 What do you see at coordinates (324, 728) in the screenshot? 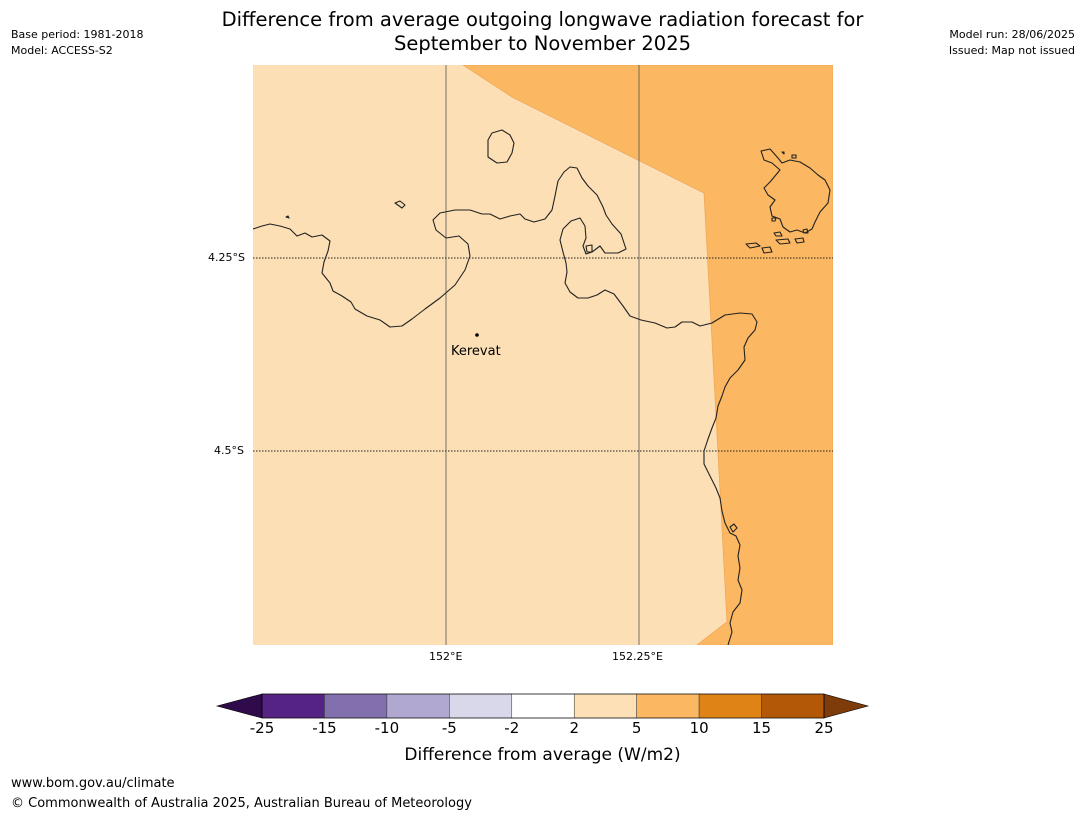
I see `colorbar-tick: -15` at bounding box center [324, 728].